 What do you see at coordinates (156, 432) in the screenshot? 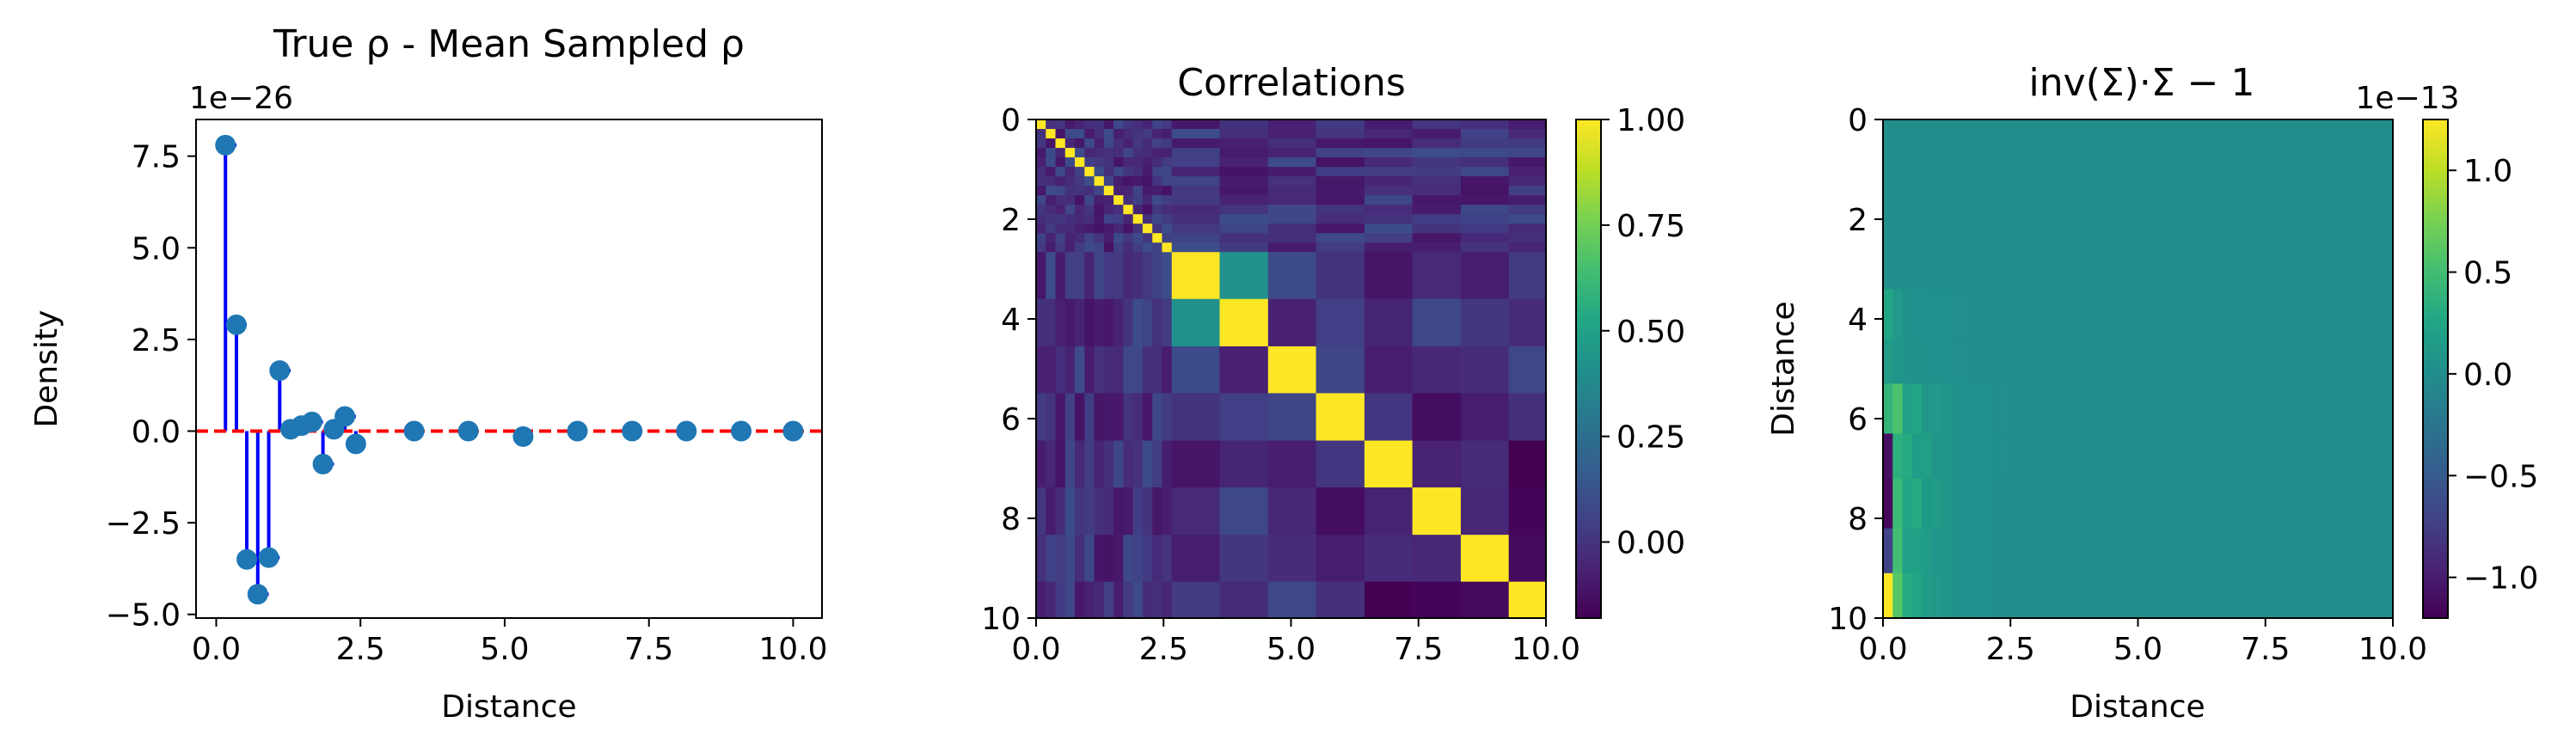
I see `stem-y-tick-label: 0.0` at bounding box center [156, 432].